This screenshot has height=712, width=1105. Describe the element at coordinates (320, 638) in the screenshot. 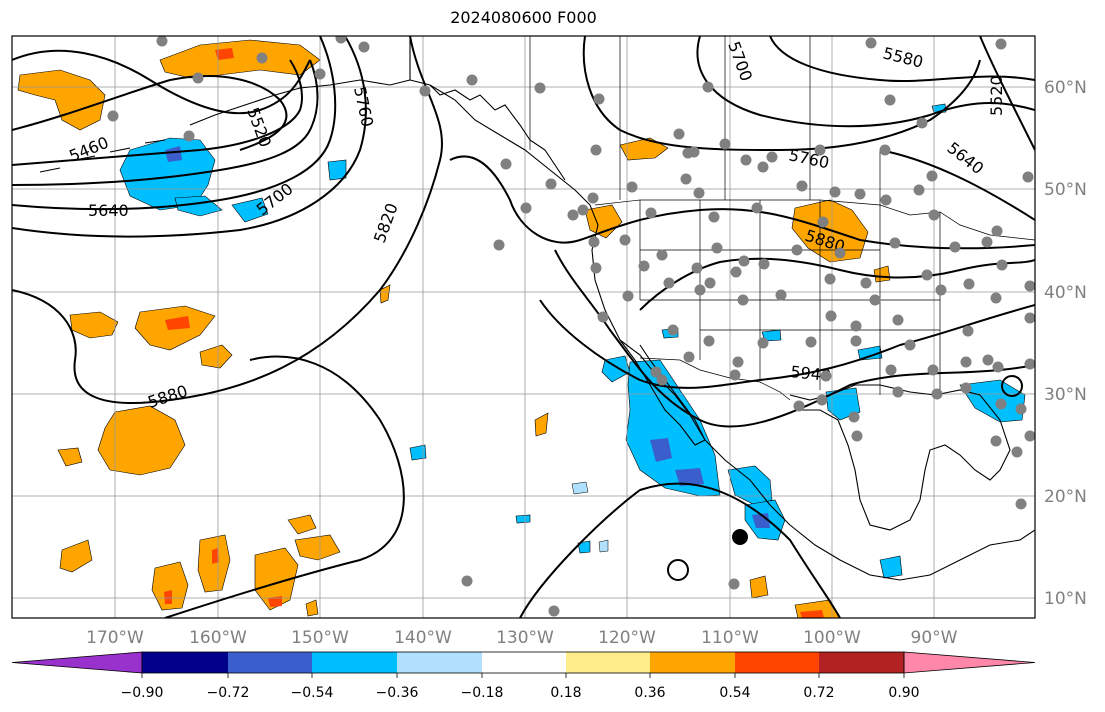

I see `longitude-label: 150°W` at that location.